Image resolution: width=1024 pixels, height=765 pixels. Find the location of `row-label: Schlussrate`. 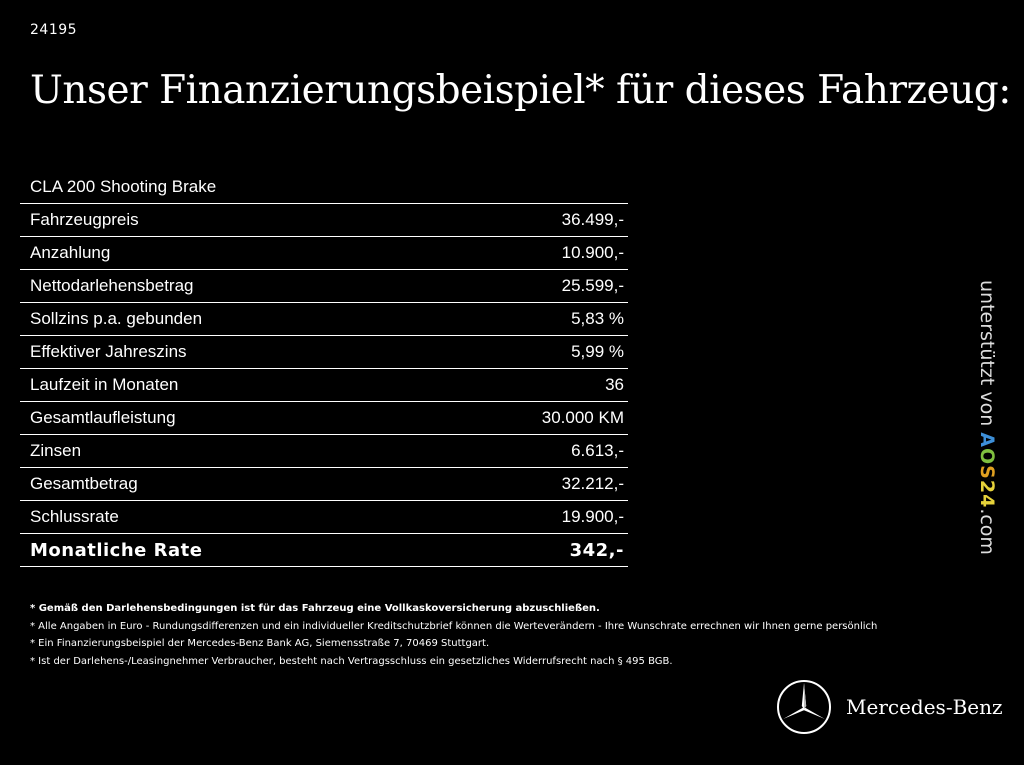

row-label: Schlussrate is located at coordinates (74, 516).